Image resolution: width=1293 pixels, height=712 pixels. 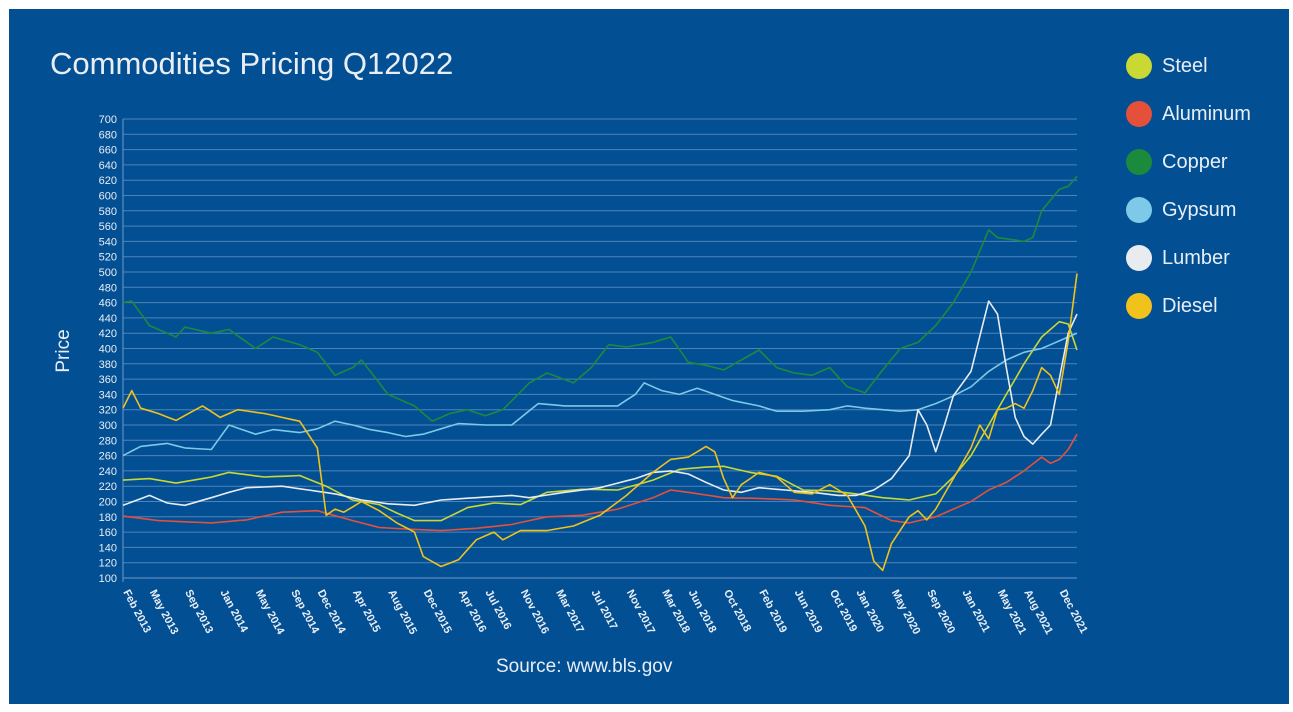 What do you see at coordinates (108, 212) in the screenshot?
I see `y-tick-label: 580` at bounding box center [108, 212].